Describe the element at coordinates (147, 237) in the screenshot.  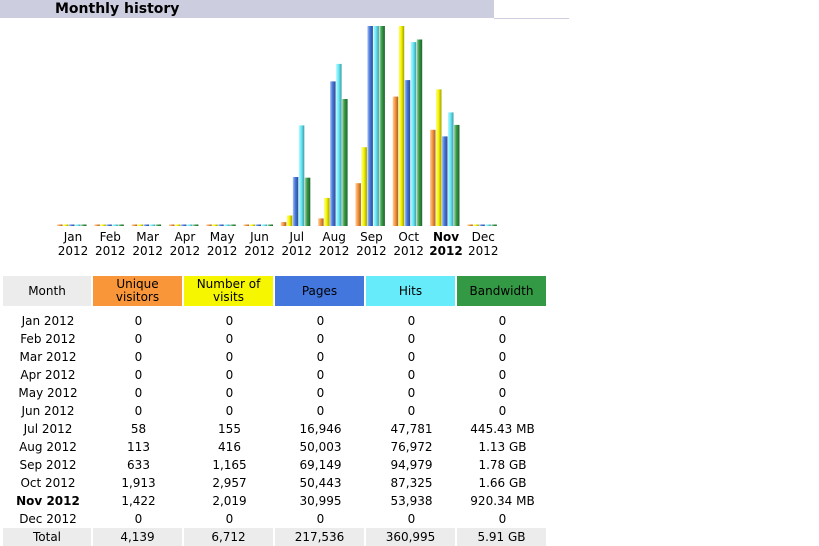
I see `x-label-month: Mar` at that location.